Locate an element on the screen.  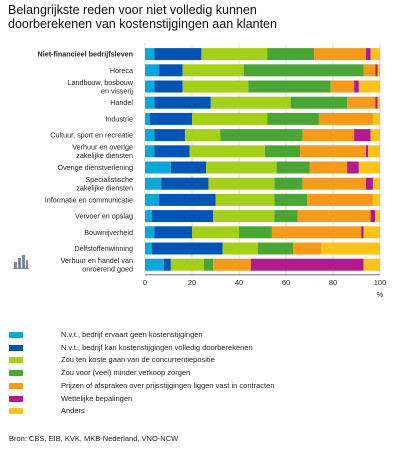
category-label-line: Bouwnijverheid is located at coordinates (108, 232).